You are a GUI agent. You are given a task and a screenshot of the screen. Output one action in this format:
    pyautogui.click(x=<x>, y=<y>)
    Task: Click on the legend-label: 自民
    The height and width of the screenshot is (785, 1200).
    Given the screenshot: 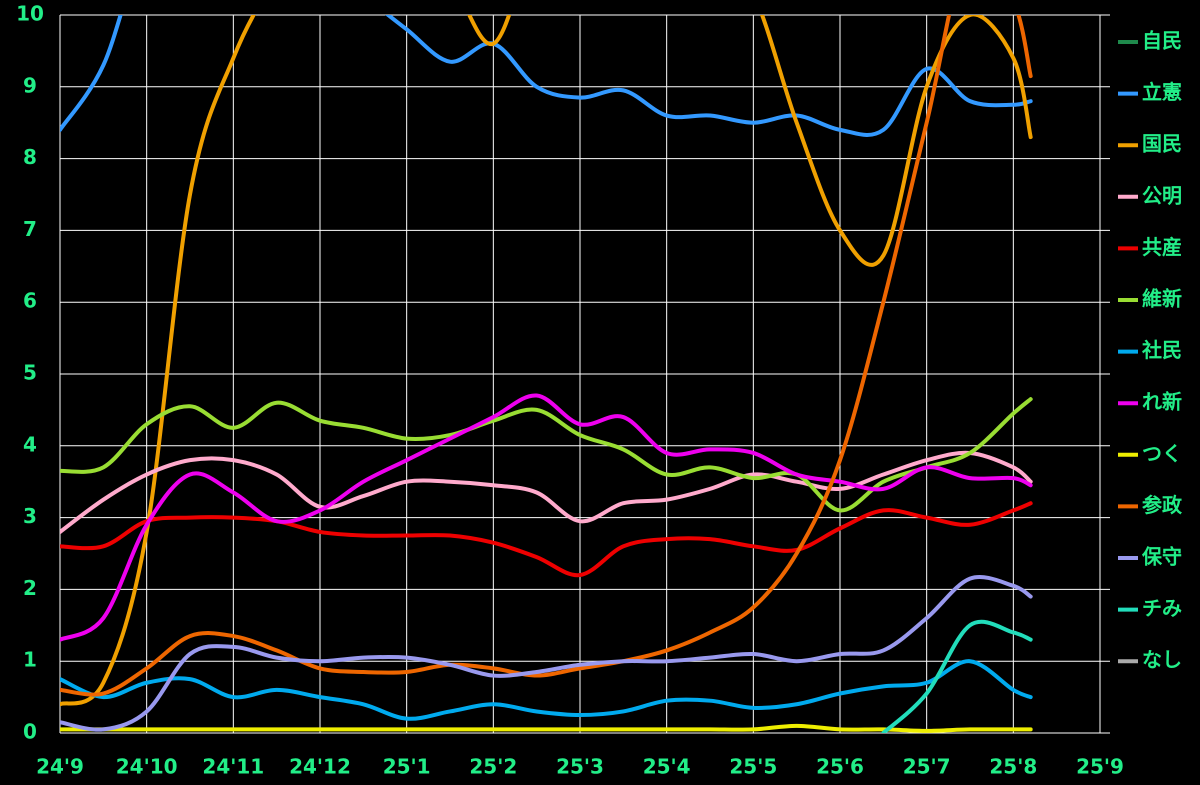 What is the action you would take?
    pyautogui.click(x=1162, y=41)
    